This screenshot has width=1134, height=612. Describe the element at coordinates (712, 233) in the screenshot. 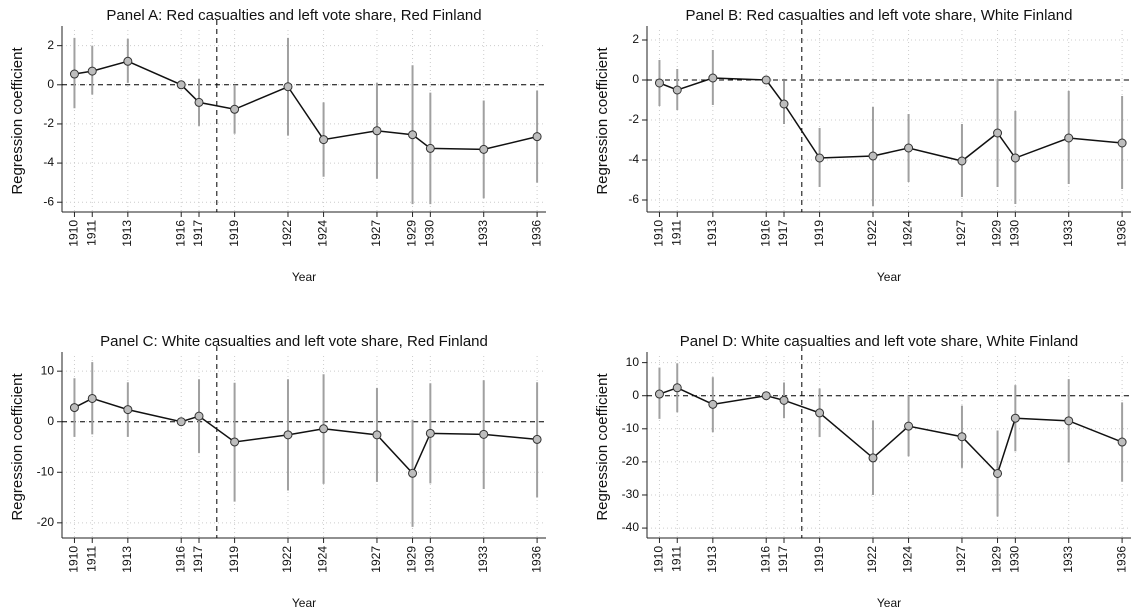

I see `x-tick-label: 1913` at that location.